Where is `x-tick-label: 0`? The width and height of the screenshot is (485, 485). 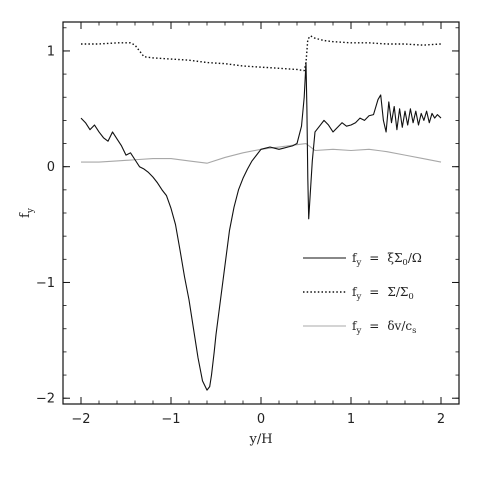 x-tick-label: 0 is located at coordinates (261, 419).